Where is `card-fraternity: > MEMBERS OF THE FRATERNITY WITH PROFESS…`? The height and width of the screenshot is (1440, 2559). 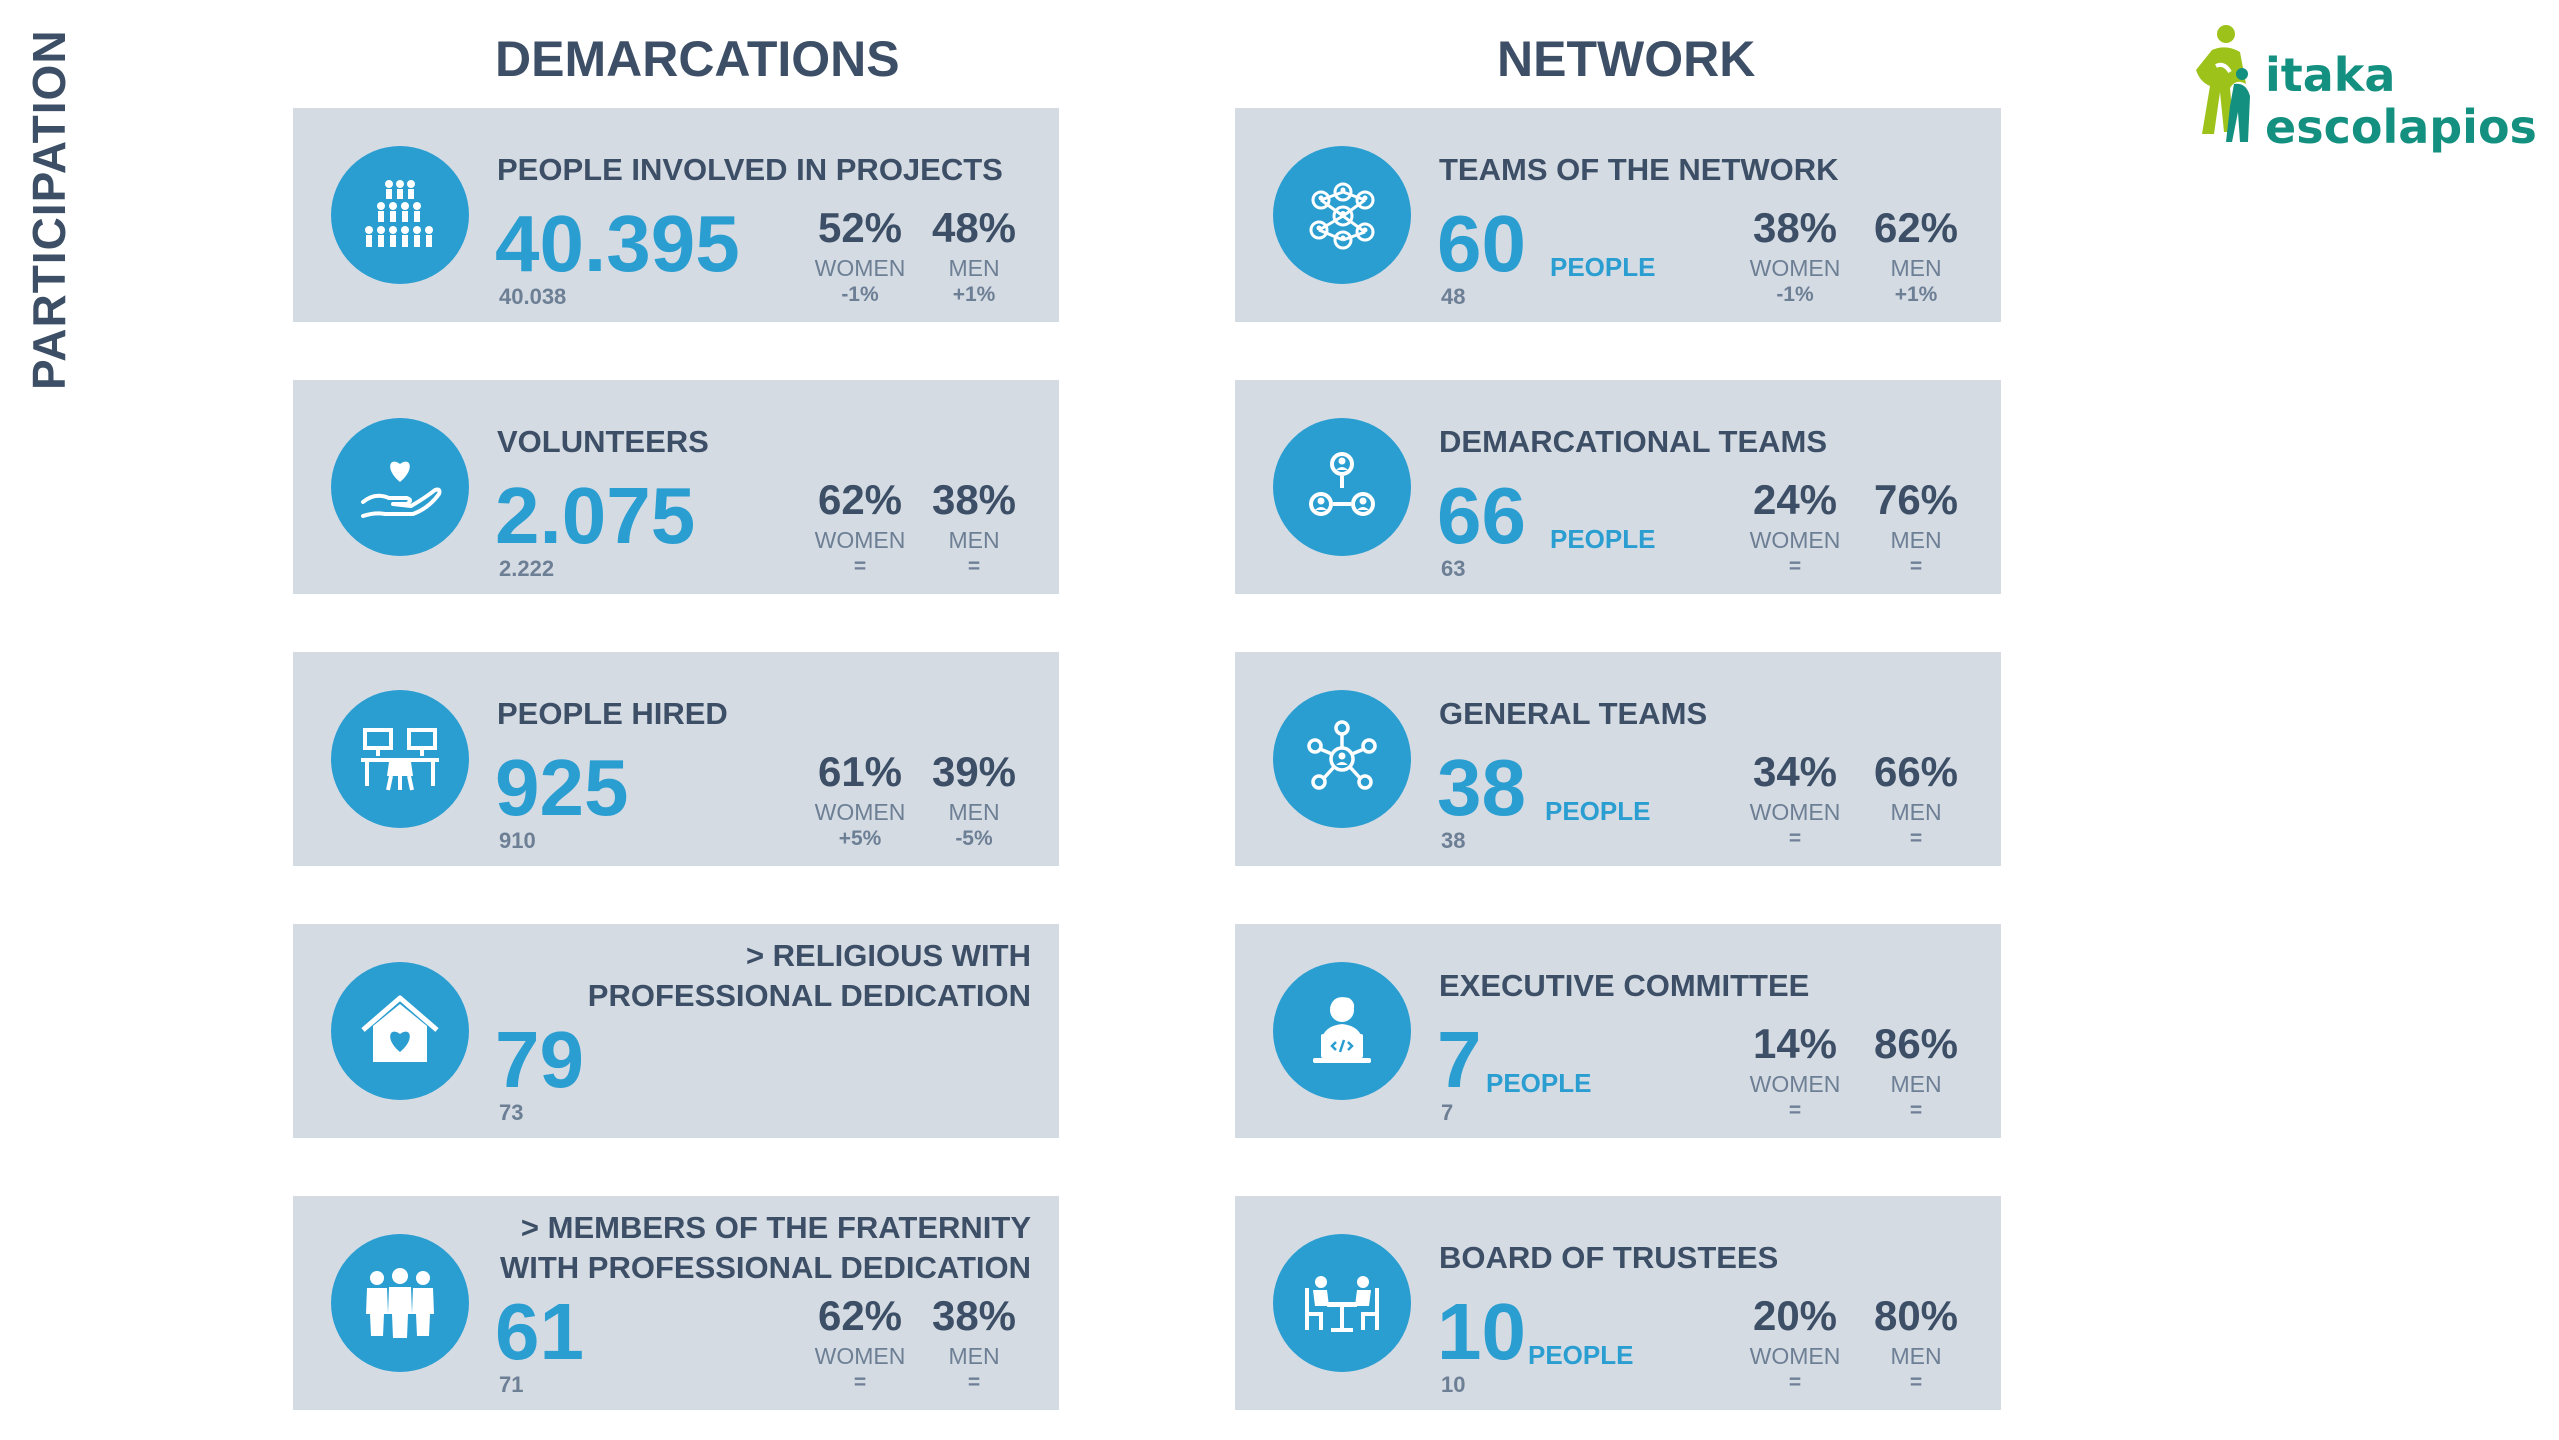 card-fraternity: > MEMBERS OF THE FRATERNITY WITH PROFESS… is located at coordinates (676, 1303).